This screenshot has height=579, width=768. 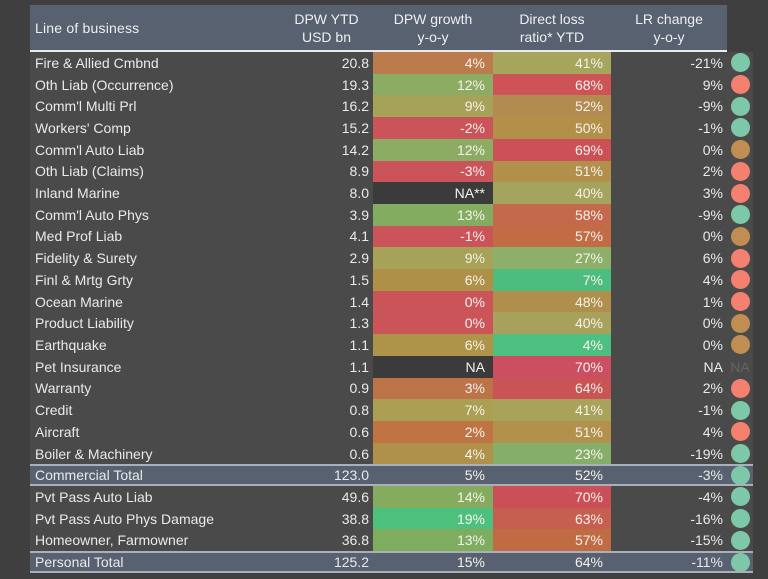 What do you see at coordinates (124, 518) in the screenshot?
I see `row-label: Pvt Pass Auto Phys Damage` at bounding box center [124, 518].